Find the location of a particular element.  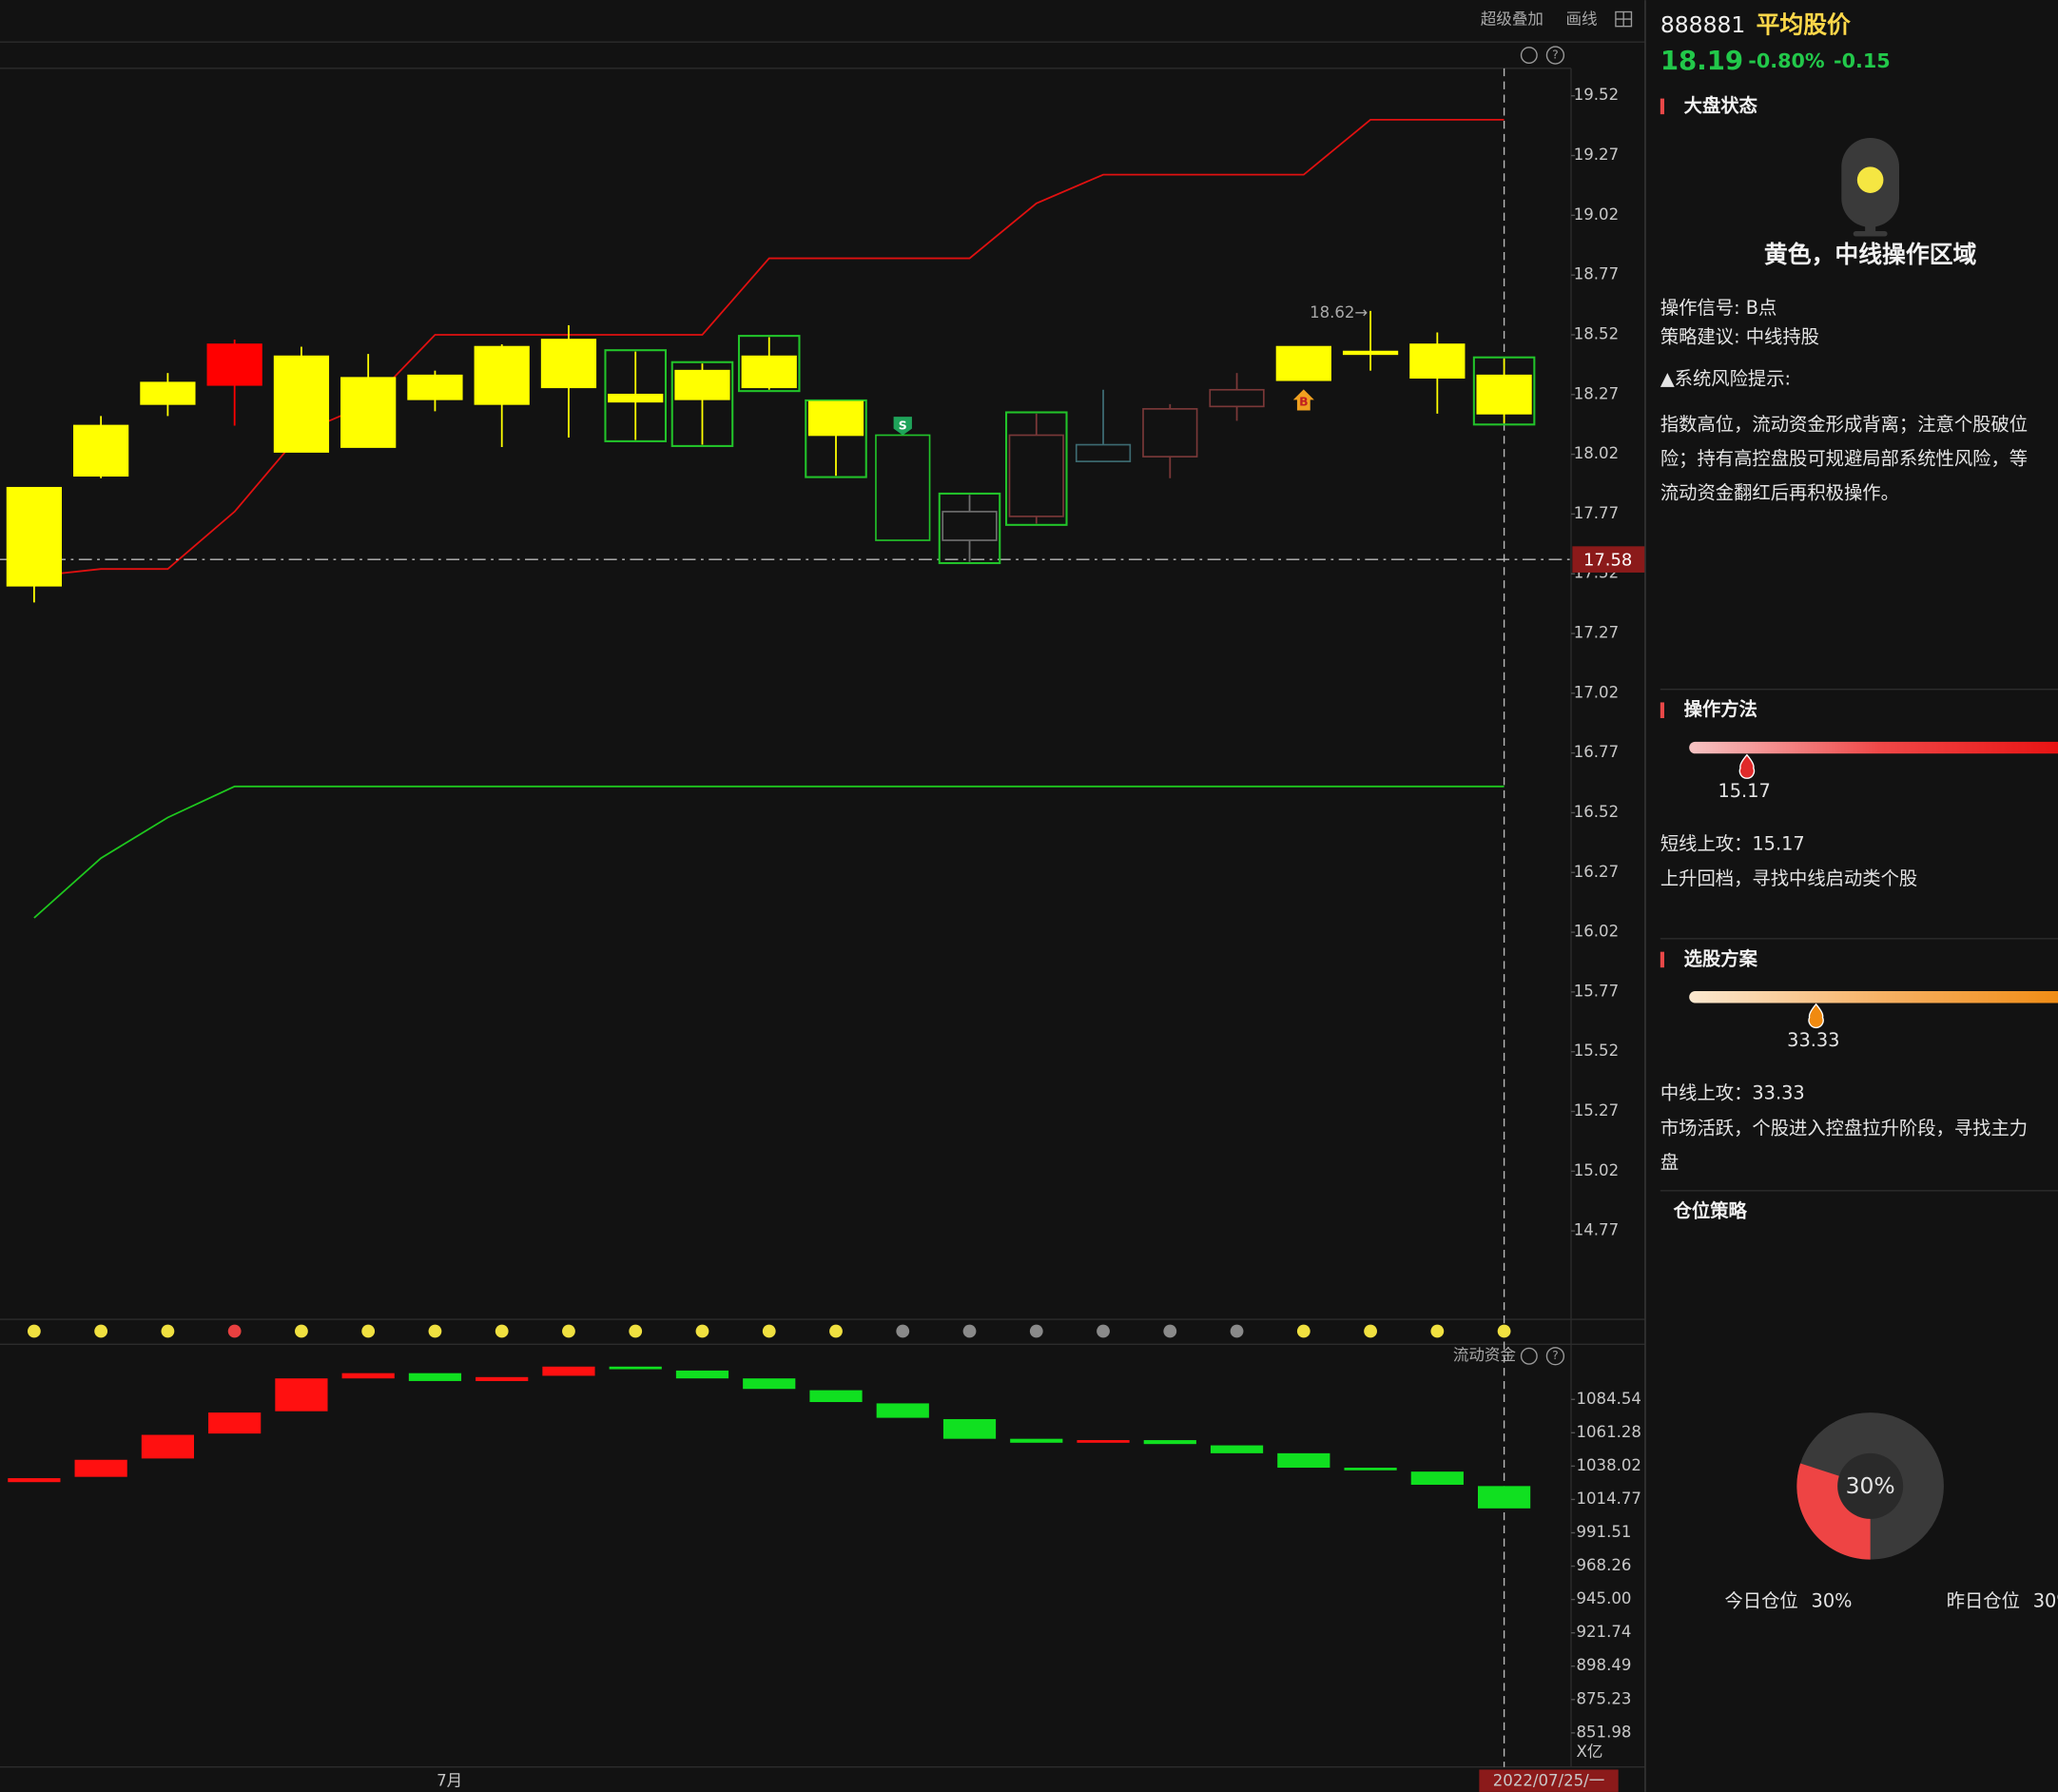

band-line is located at coordinates (769, 852).